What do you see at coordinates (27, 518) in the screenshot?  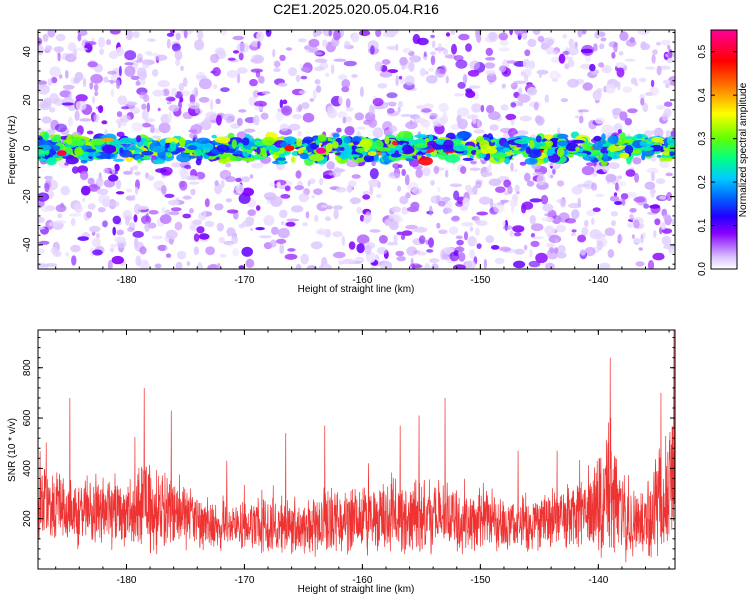 I see `y-tick-label: 200` at bounding box center [27, 518].